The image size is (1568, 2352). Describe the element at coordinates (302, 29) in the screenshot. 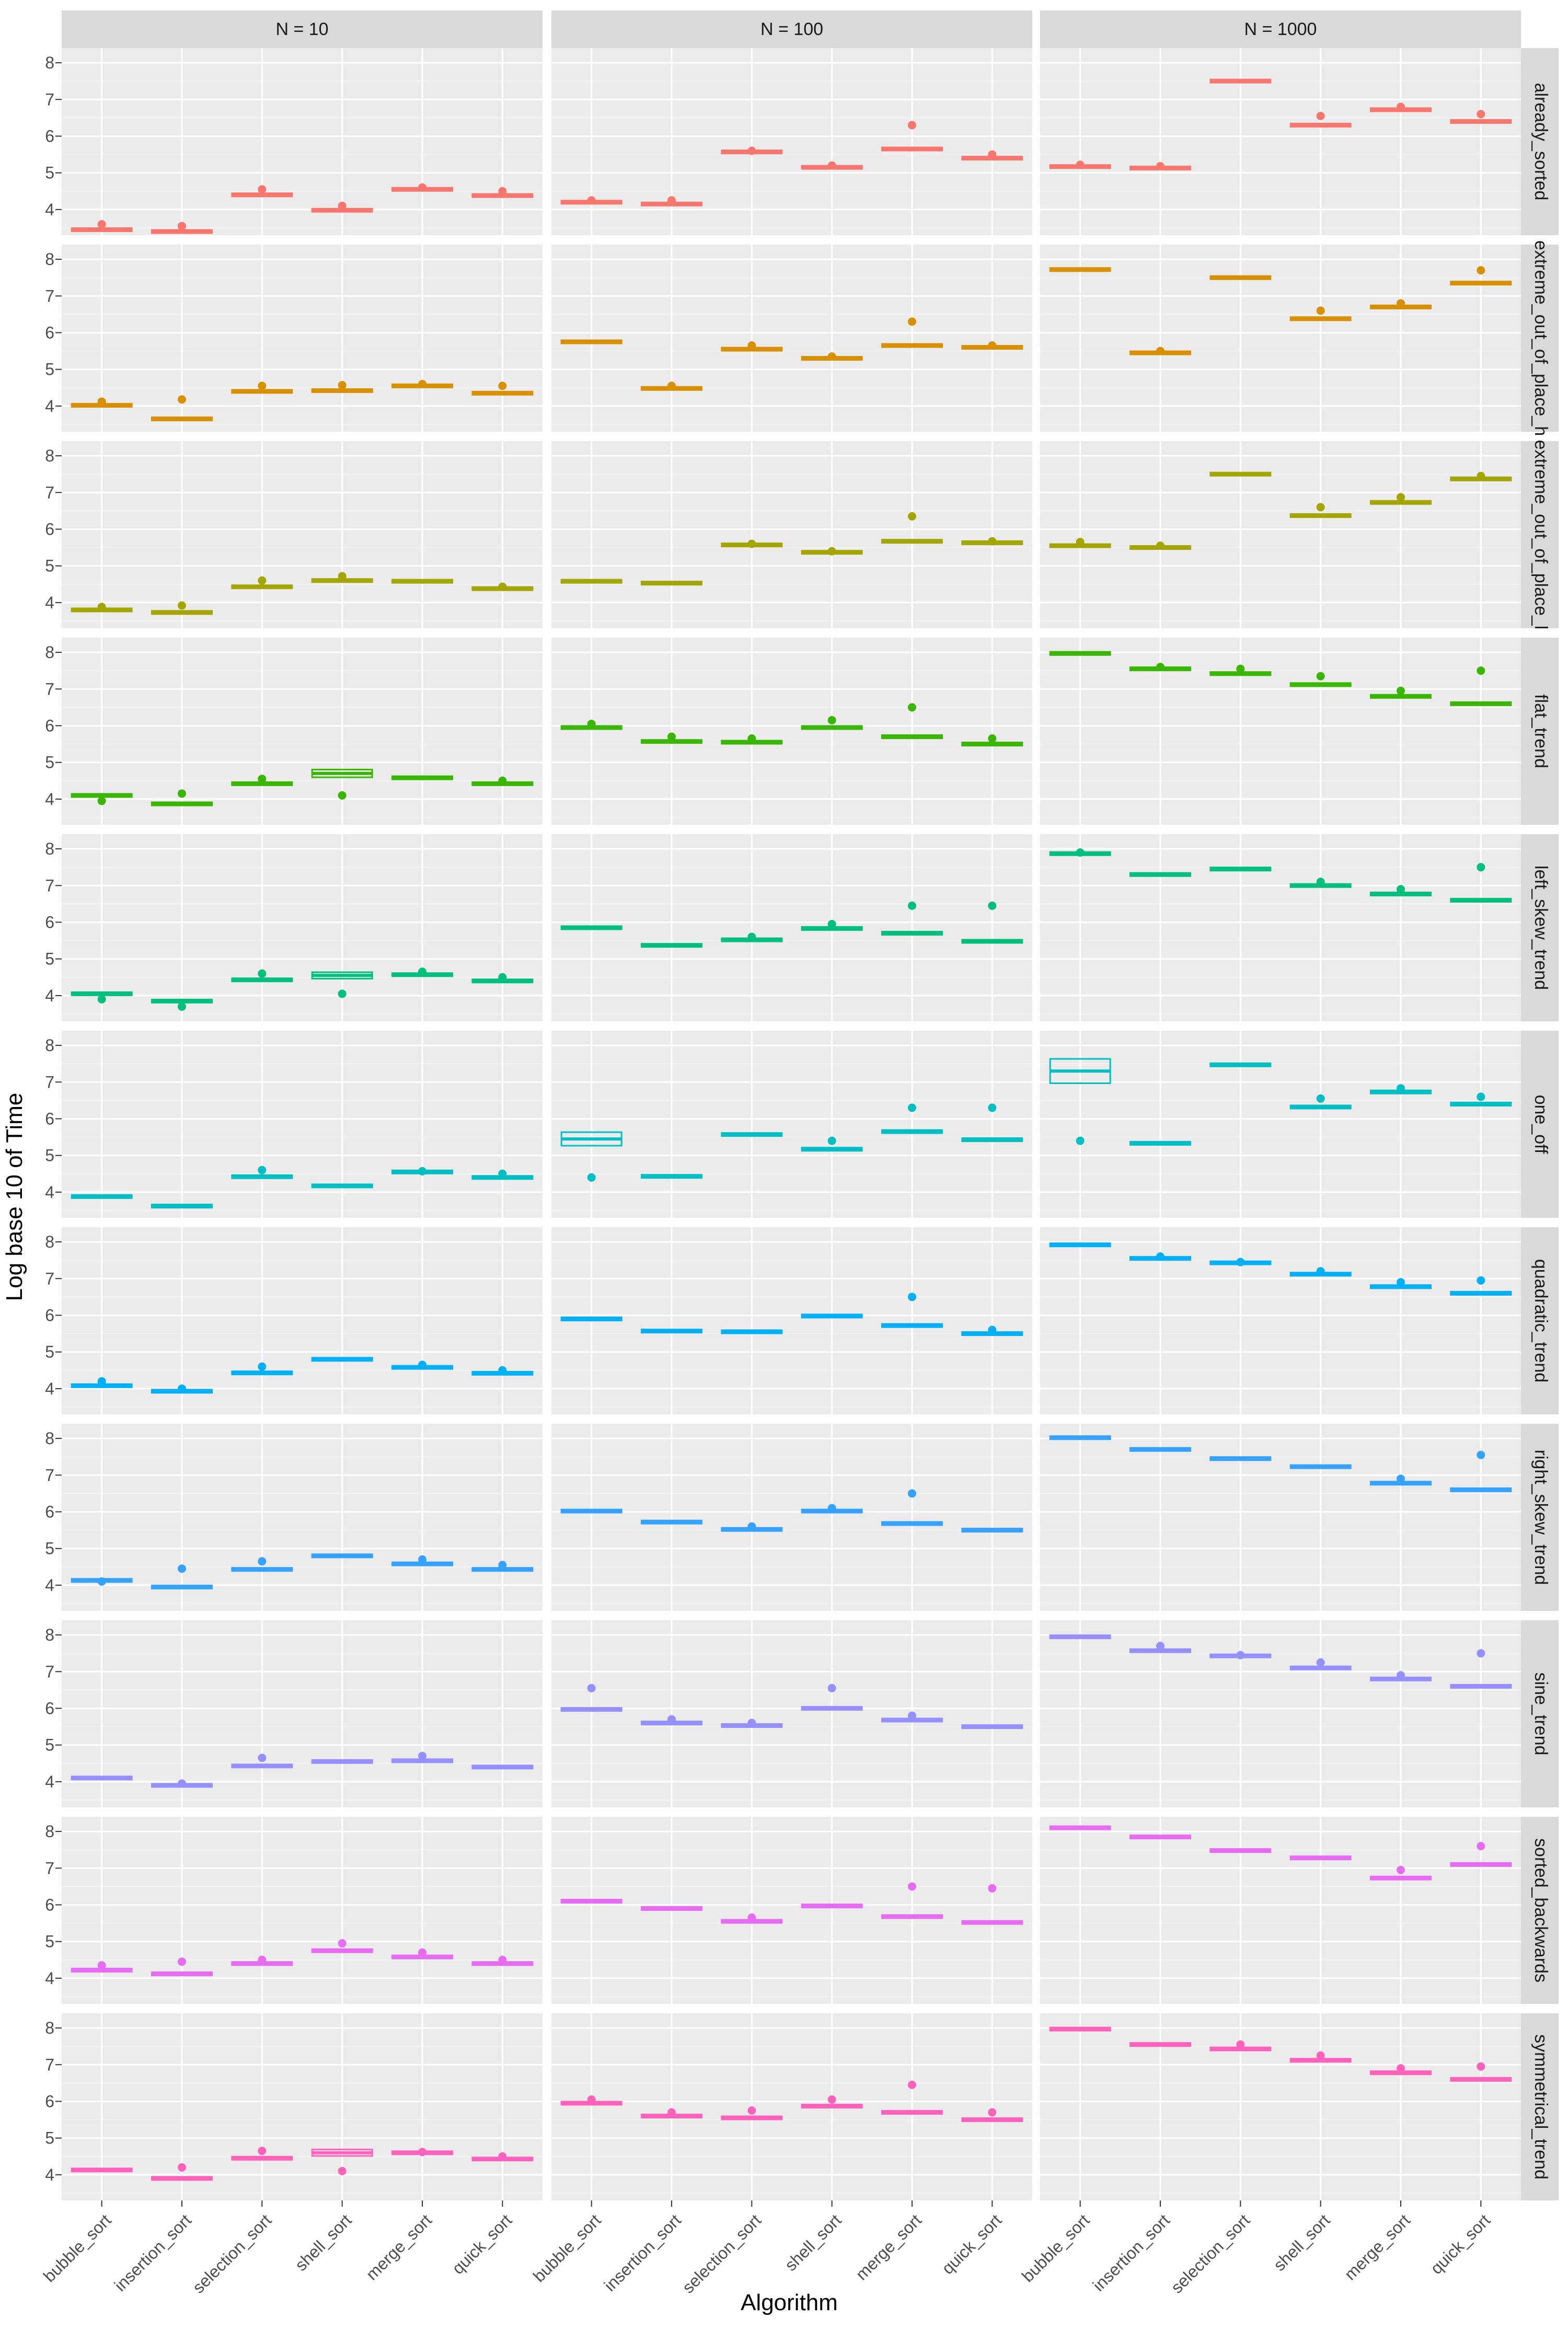

I see `column-strip` at that location.